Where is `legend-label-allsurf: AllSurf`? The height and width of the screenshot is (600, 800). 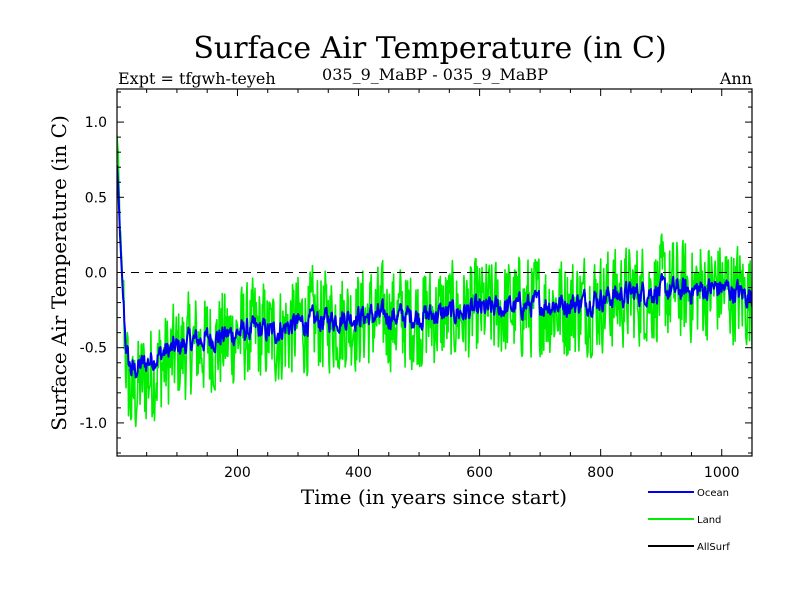
legend-label-allsurf: AllSurf is located at coordinates (713, 547).